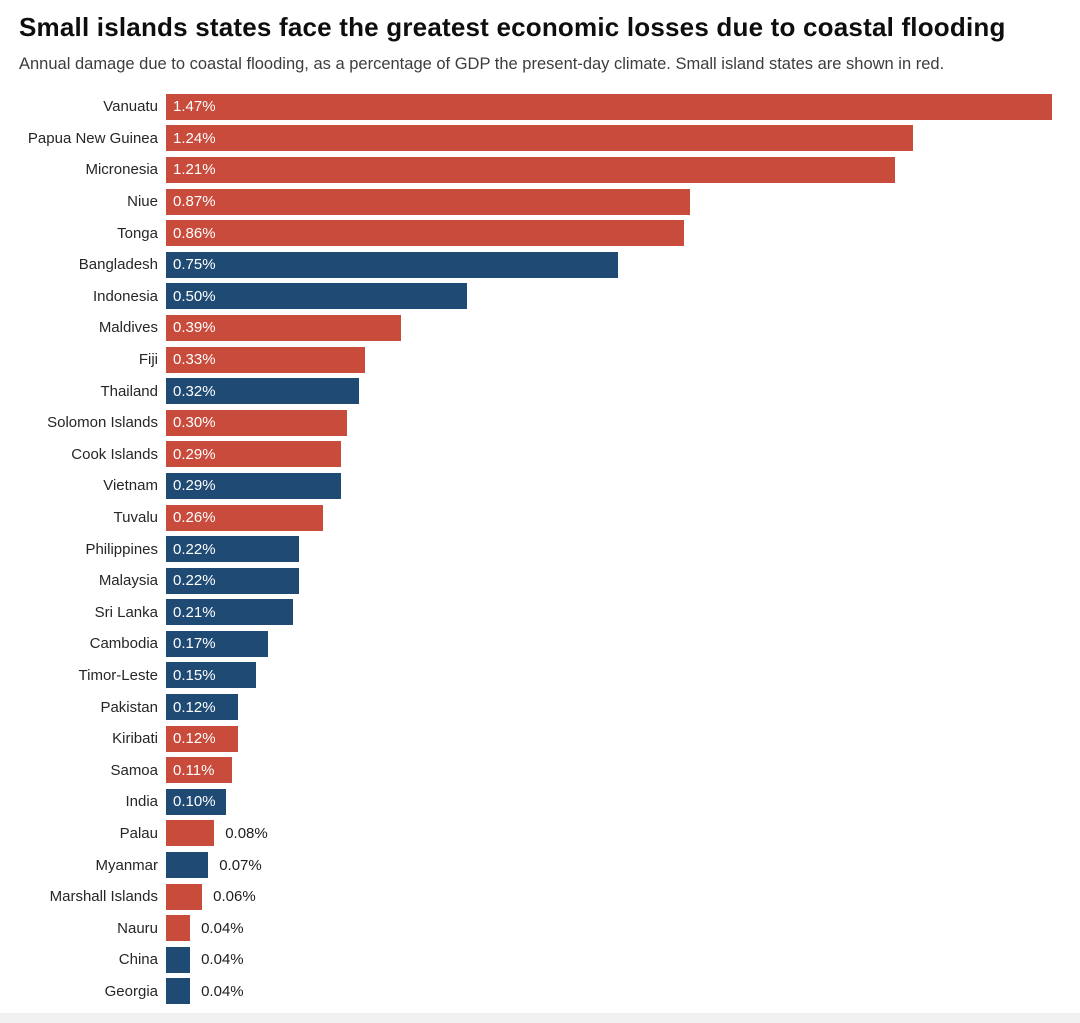 The width and height of the screenshot is (1080, 1023). I want to click on value-label: 0.30%, so click(194, 423).